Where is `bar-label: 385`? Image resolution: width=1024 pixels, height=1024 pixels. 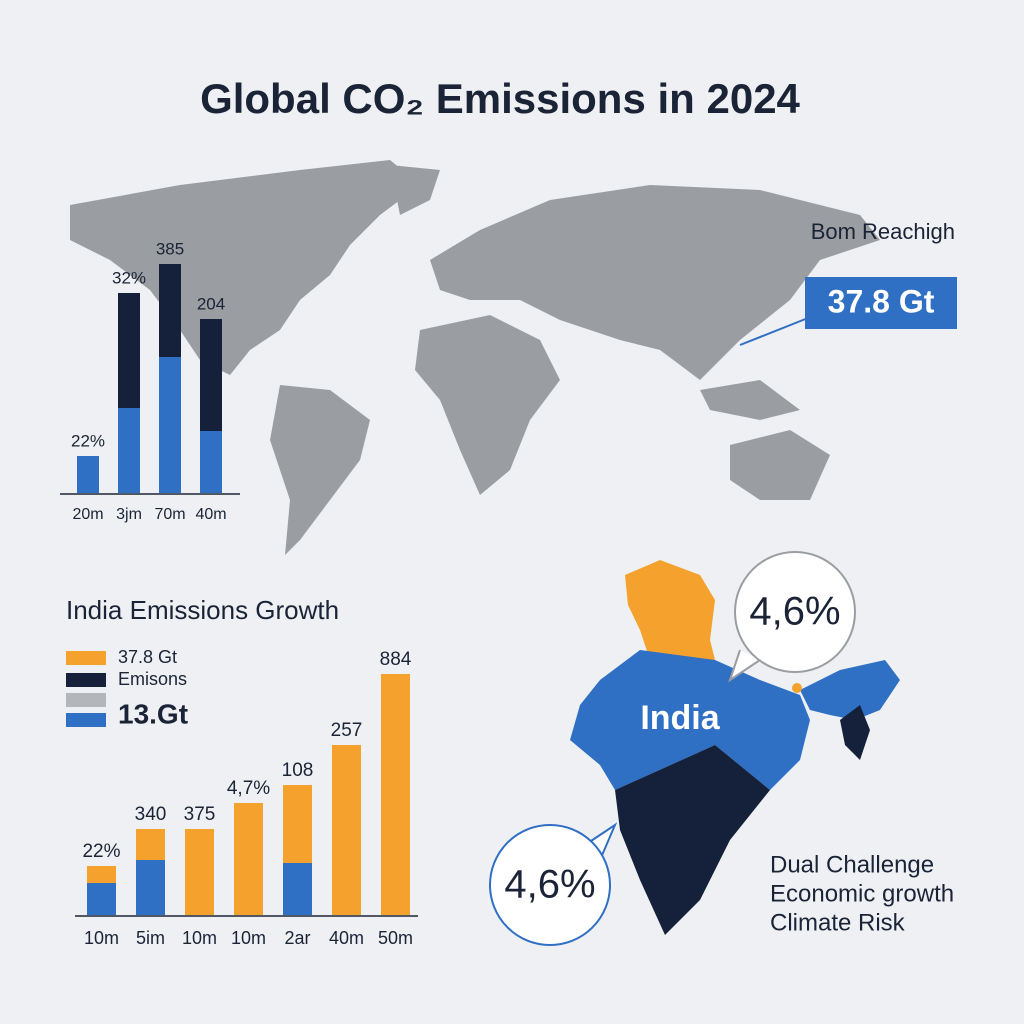
bar-label: 385 is located at coordinates (170, 248).